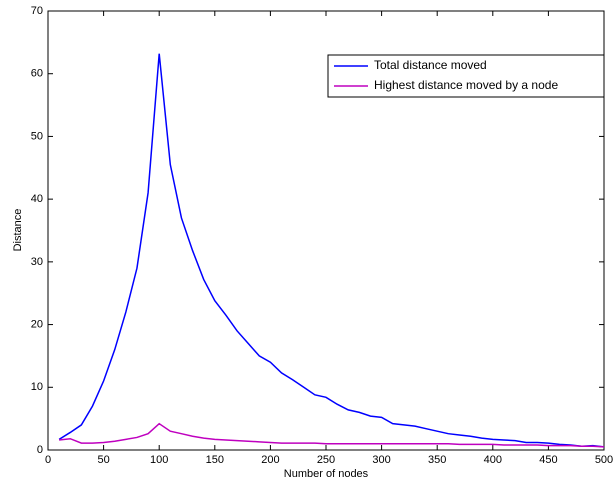 The height and width of the screenshot is (490, 615). What do you see at coordinates (381, 460) in the screenshot?
I see `x-tick-label: 300` at bounding box center [381, 460].